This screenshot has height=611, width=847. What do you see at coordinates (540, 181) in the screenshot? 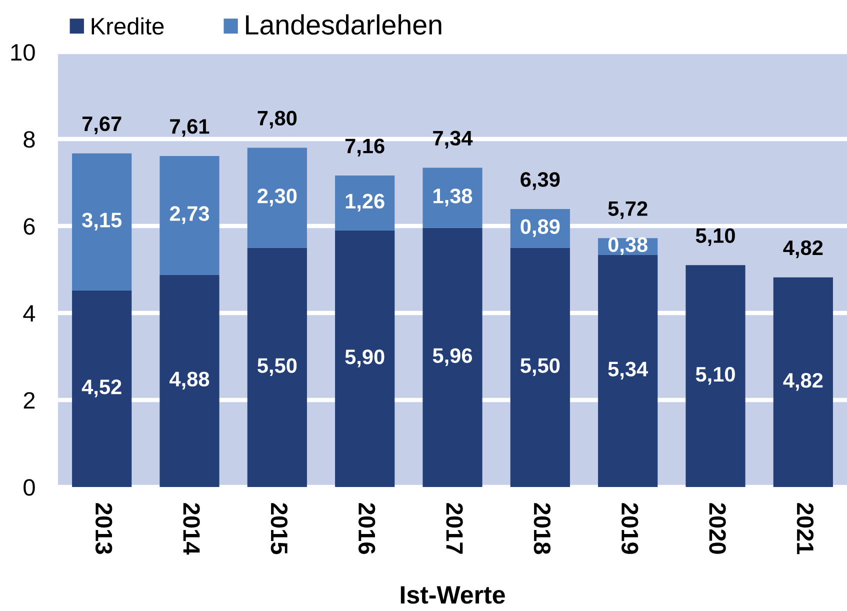
I see `total-label: 6,39` at bounding box center [540, 181].